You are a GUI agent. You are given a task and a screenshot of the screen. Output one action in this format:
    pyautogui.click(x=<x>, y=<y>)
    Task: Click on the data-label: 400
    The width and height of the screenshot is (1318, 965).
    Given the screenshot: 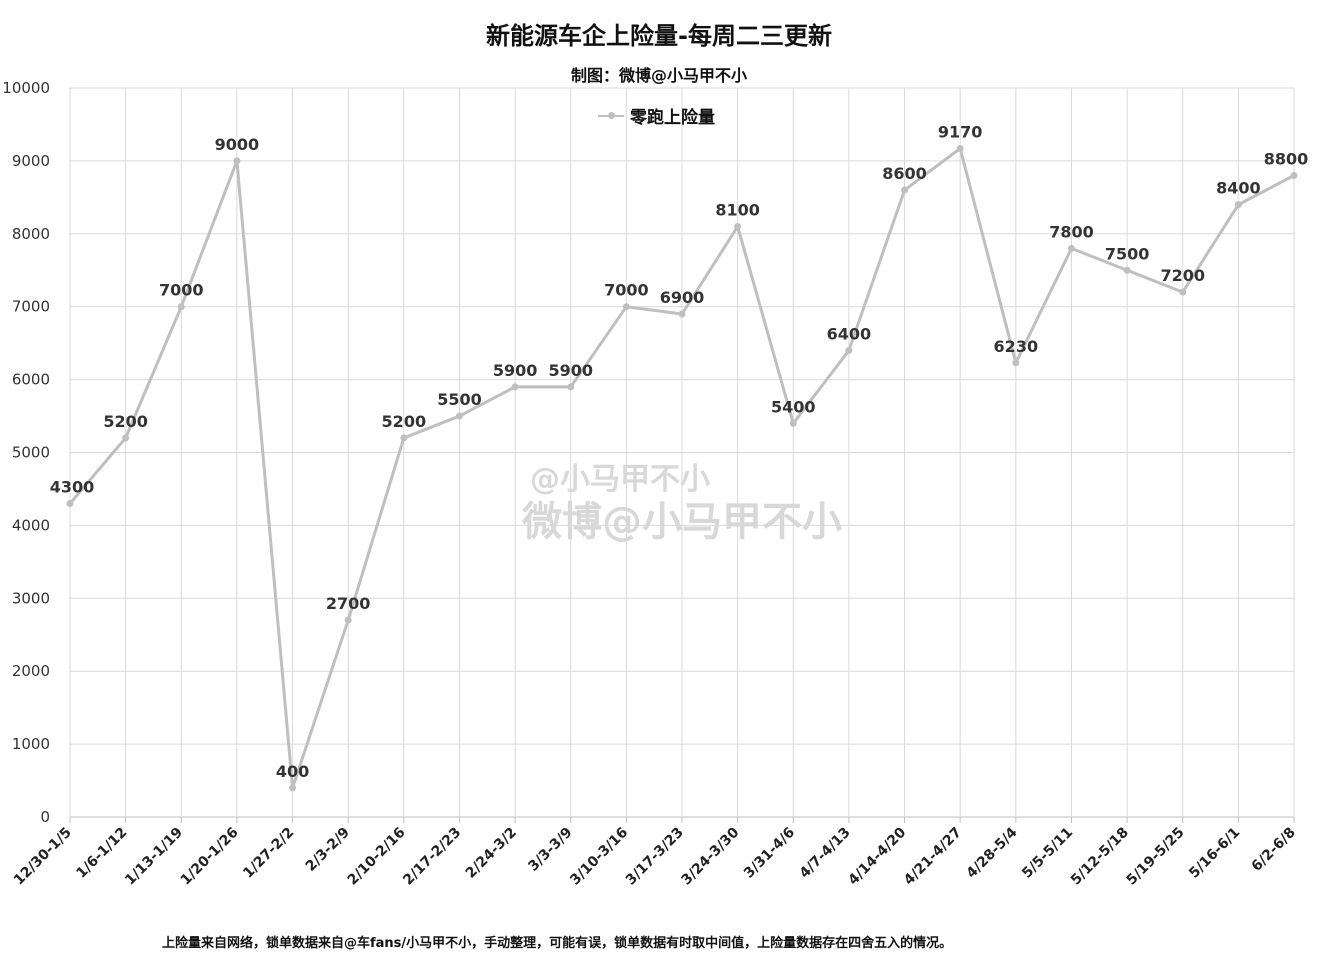 What is the action you would take?
    pyautogui.click(x=292, y=771)
    